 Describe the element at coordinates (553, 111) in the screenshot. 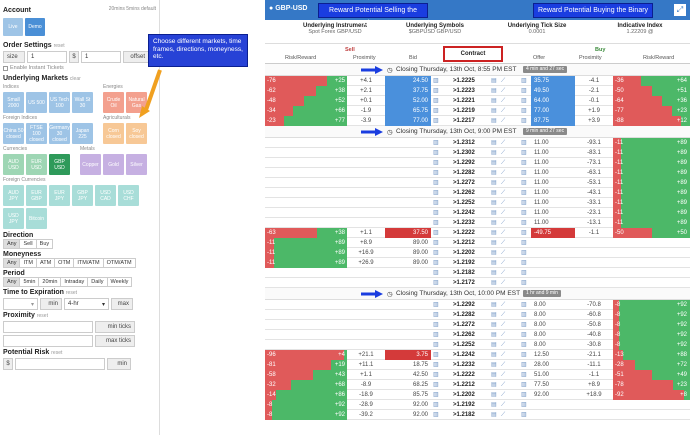

I see `offer-price: 77.00` at that location.